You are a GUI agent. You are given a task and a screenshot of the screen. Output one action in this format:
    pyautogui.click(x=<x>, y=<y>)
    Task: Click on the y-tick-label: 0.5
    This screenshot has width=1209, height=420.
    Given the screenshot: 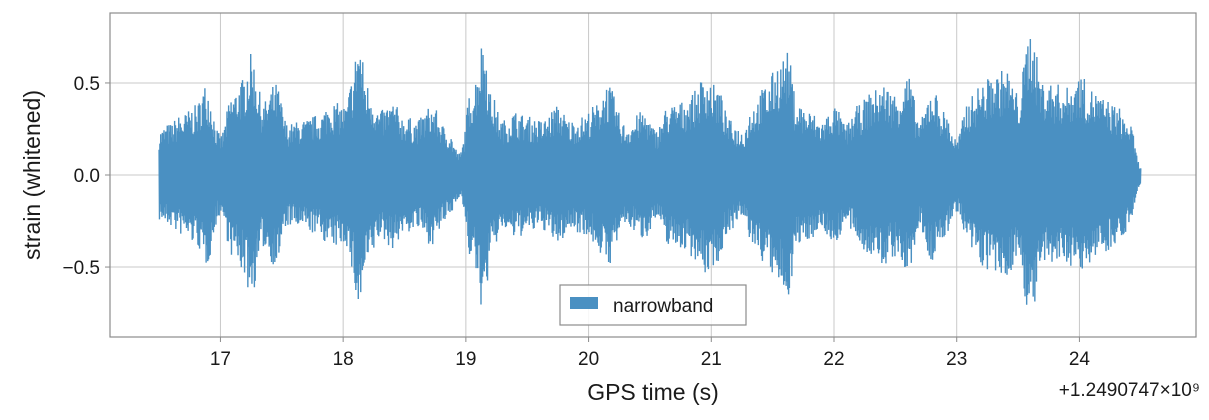 What is the action you would take?
    pyautogui.click(x=87, y=84)
    